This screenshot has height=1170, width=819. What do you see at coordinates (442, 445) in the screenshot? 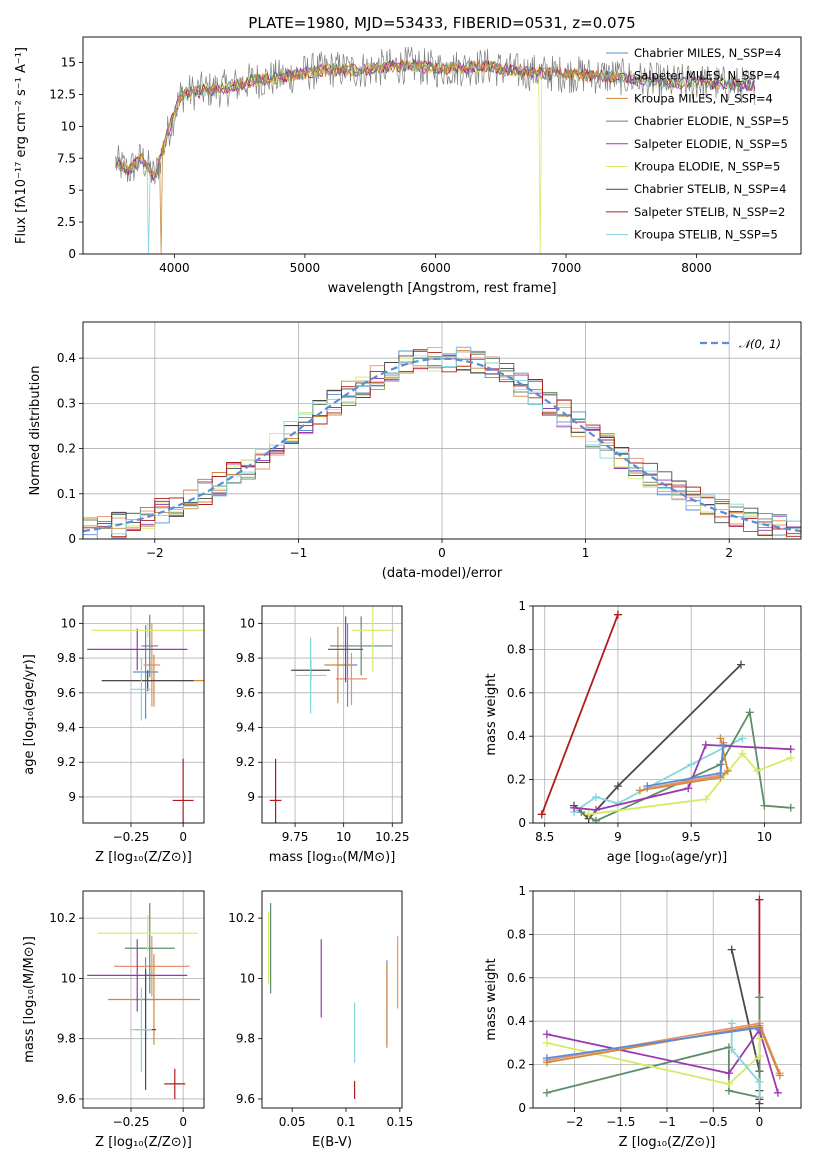
I see `normal-curve` at bounding box center [442, 445].